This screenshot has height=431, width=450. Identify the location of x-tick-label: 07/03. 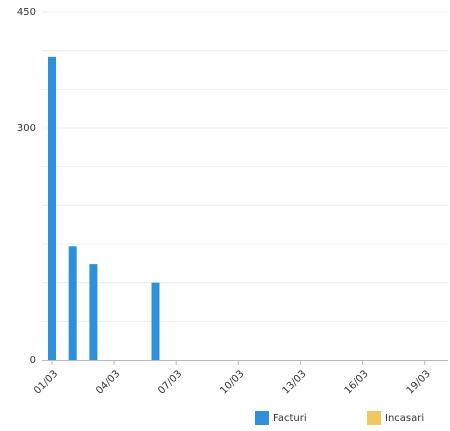
(170, 382).